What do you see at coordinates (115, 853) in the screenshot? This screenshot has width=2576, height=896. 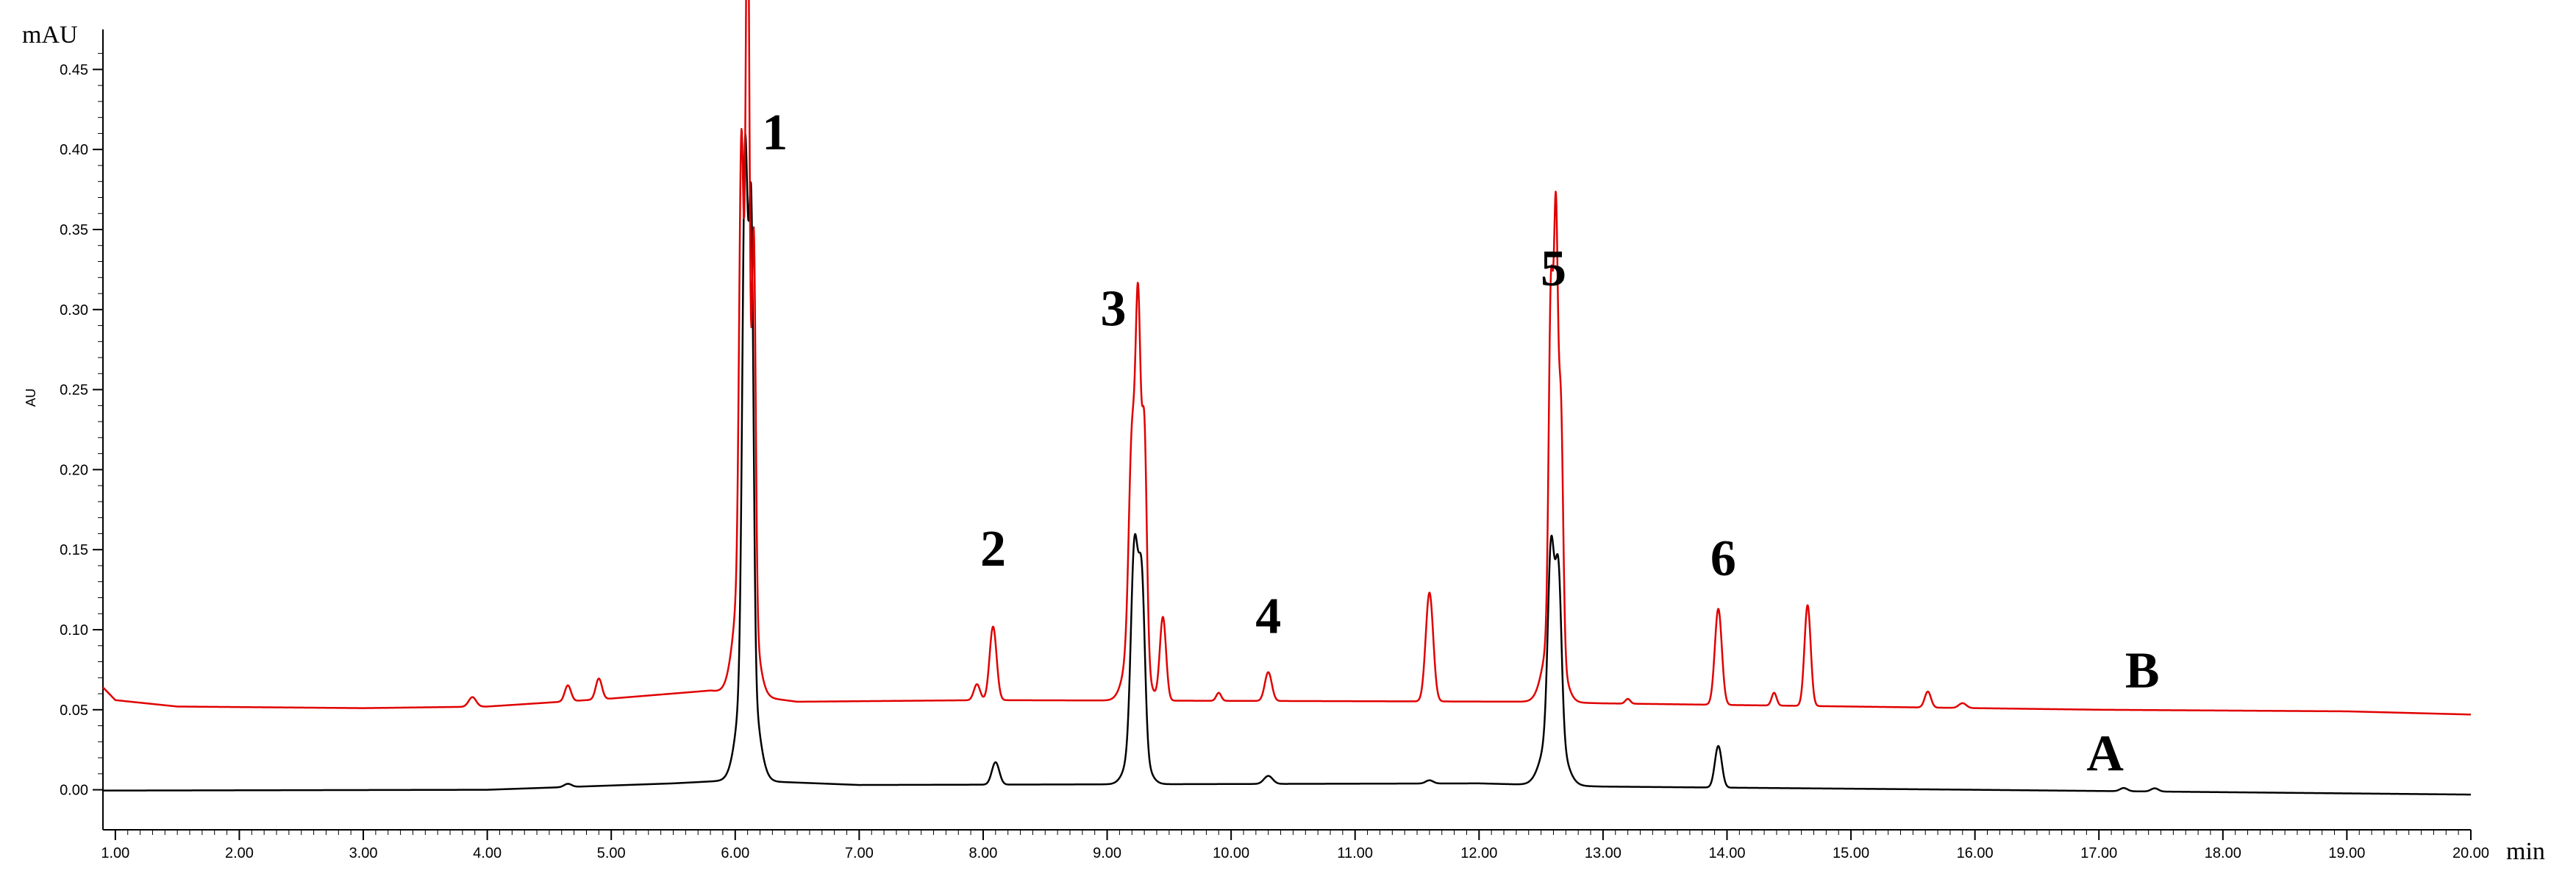 I see `x-tick-label: 1.00` at bounding box center [115, 853].